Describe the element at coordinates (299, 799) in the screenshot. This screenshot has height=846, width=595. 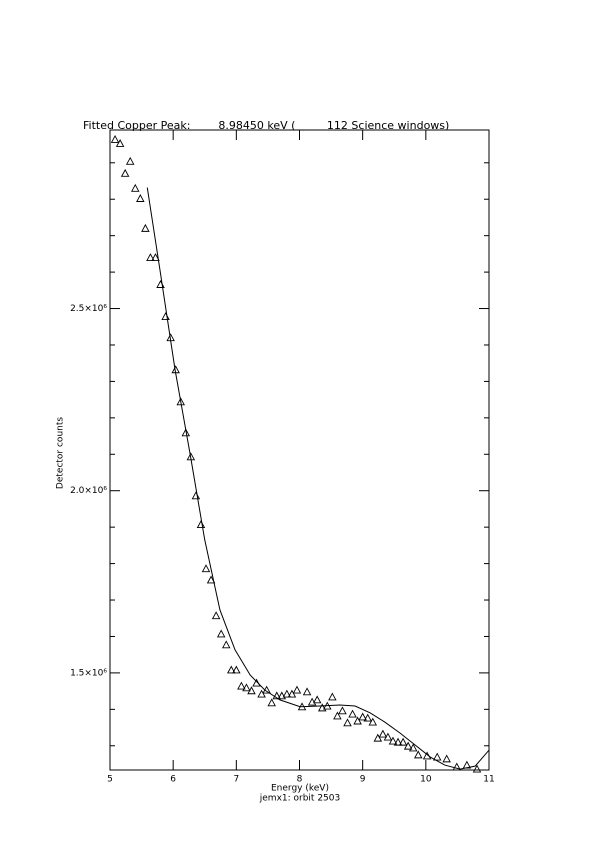
I see `subtitle: jemx1: orbit 2503` at that location.